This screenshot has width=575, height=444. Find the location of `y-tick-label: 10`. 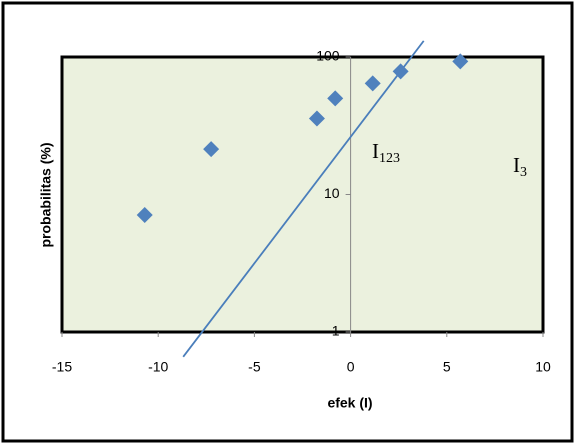

y-tick-label: 10 is located at coordinates (332, 193).